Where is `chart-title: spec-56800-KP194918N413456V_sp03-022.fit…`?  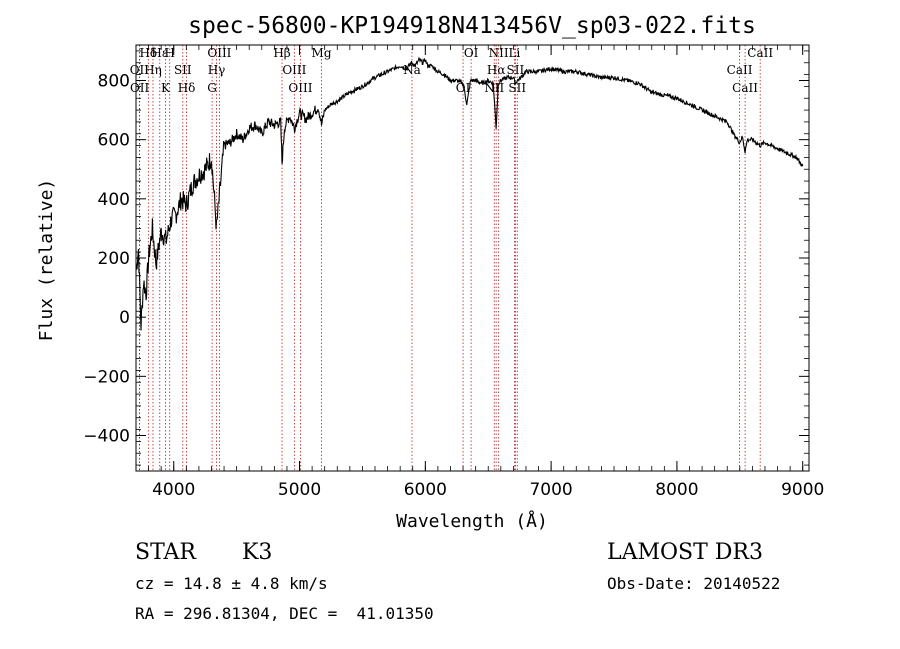
chart-title: spec-56800-KP194918N413456V_sp03-022.fit… is located at coordinates (472, 26).